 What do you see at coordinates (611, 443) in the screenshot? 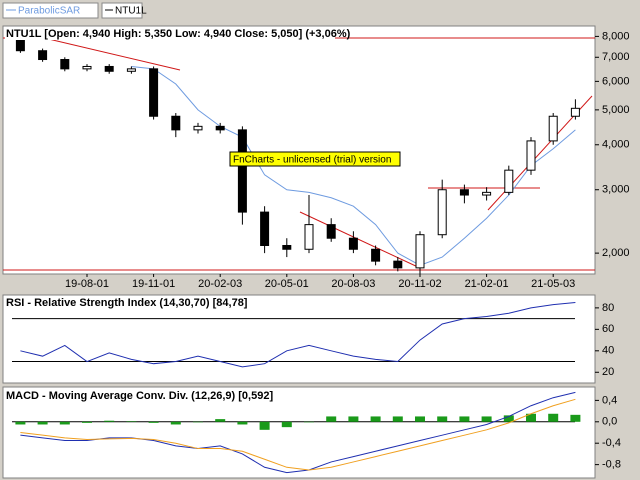
I see `y-tick-label: -0,4` at bounding box center [611, 443].